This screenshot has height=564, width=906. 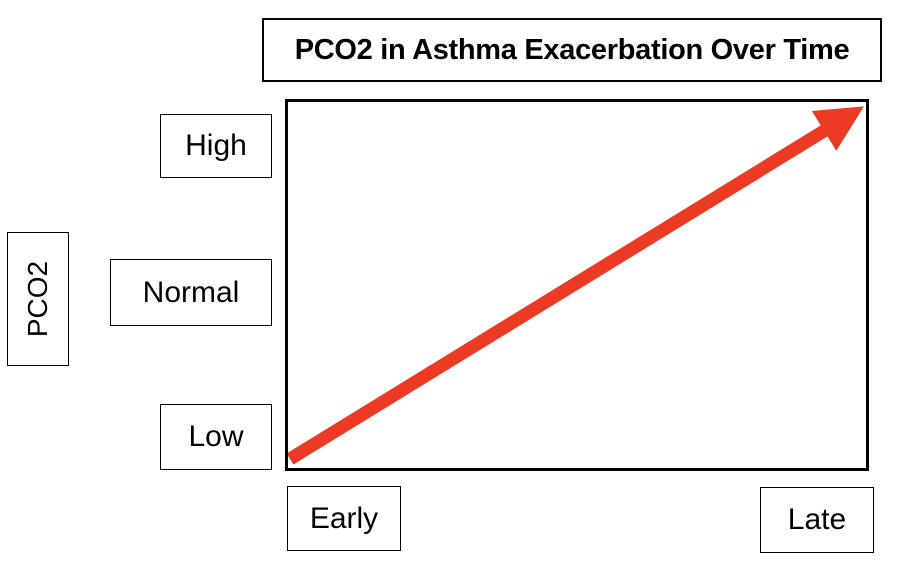 I want to click on chart-title-box: PCO2 in Asthma Exacerbation Over Time, so click(x=572, y=50).